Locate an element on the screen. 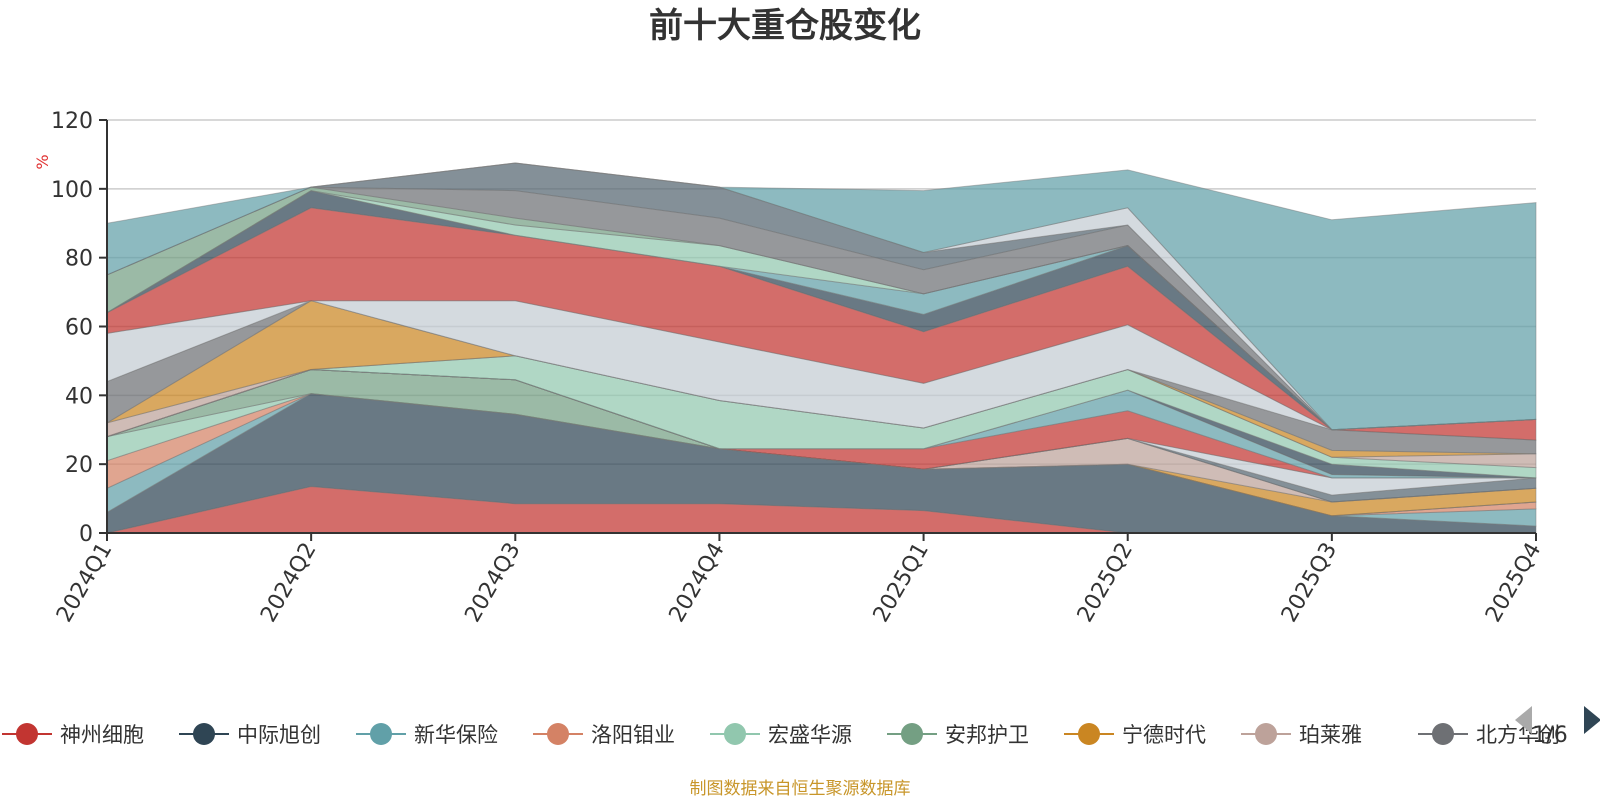  legend-item: 宁德时代 is located at coordinates (1135, 735).